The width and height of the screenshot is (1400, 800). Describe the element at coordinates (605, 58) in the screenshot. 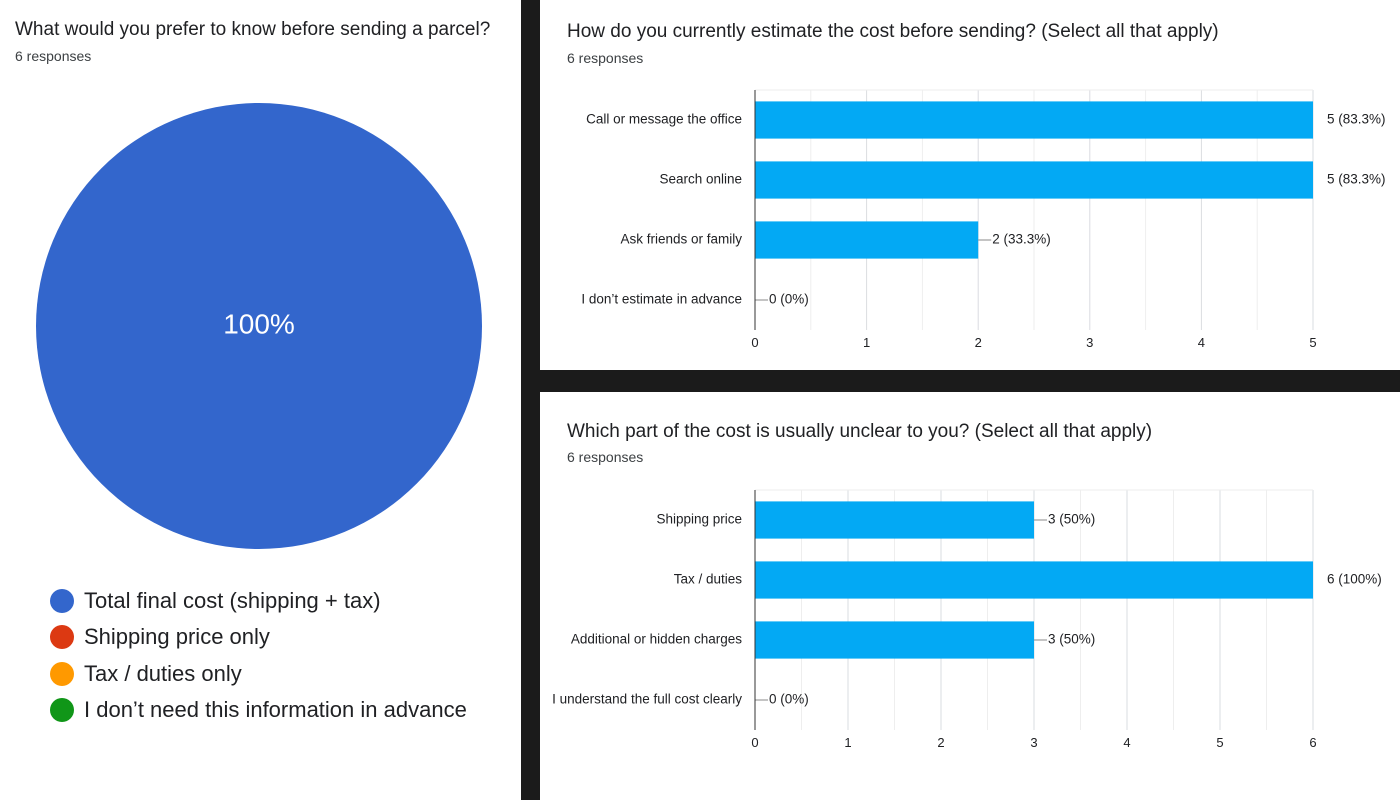

I see `estimate-method-response-count: 6 responses` at that location.